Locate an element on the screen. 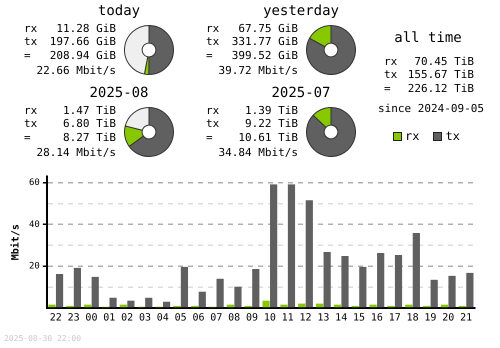  text: rx 1.39 TiB is located at coordinates (252, 110).